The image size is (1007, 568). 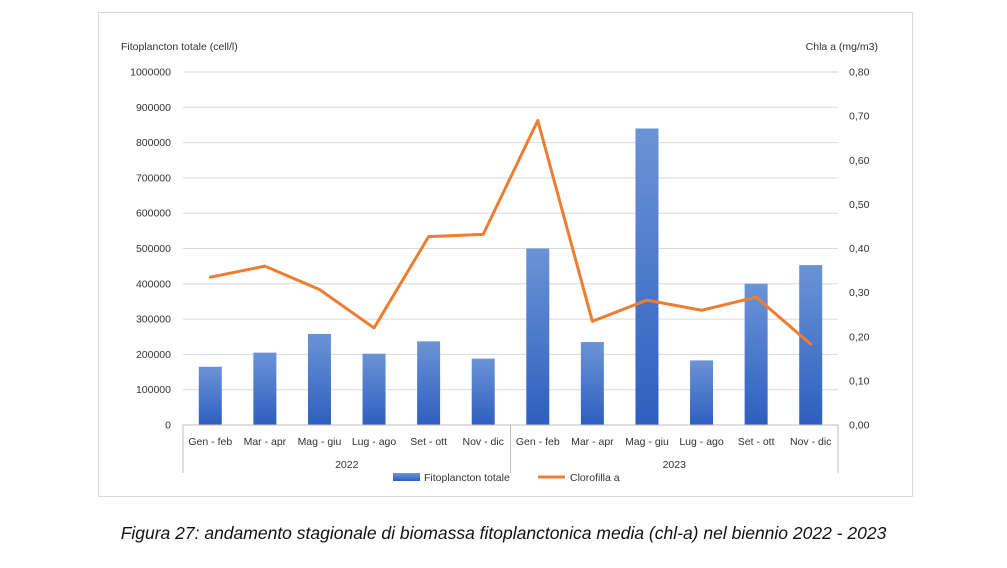 What do you see at coordinates (406, 477) in the screenshot?
I see `legend-swatch-bar` at bounding box center [406, 477].